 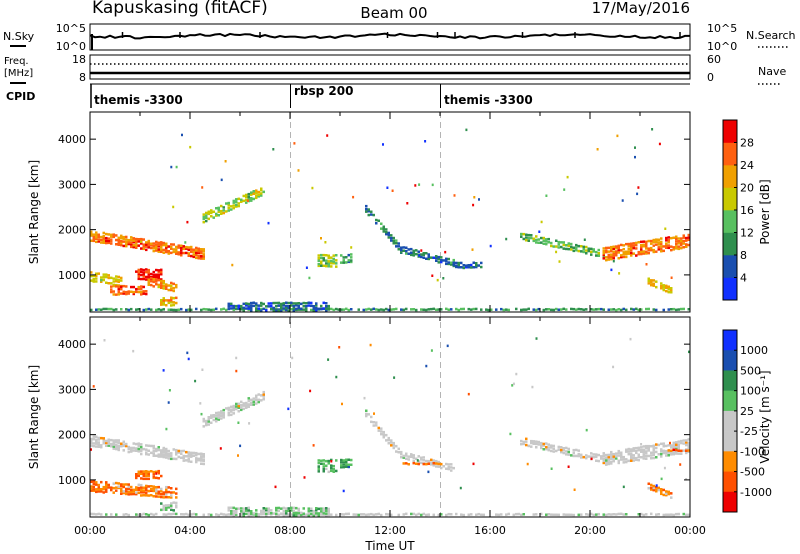 I want to click on freq-label: Freq., so click(x=16, y=61).